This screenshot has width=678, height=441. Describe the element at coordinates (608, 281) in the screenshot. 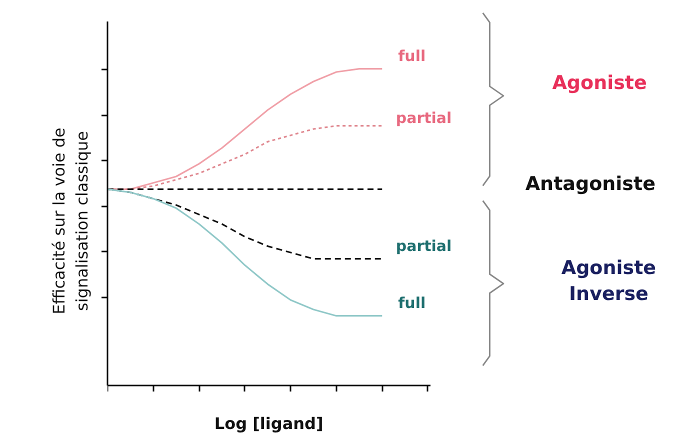

I see `text: Agoniste Inverse` at that location.